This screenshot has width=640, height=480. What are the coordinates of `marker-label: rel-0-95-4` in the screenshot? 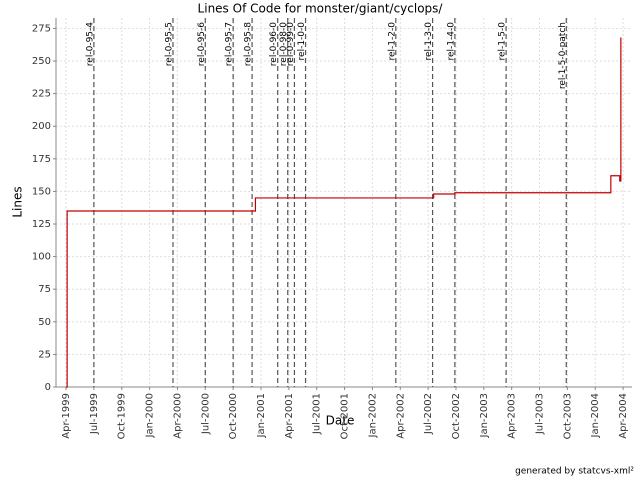 It's located at (90, 44).